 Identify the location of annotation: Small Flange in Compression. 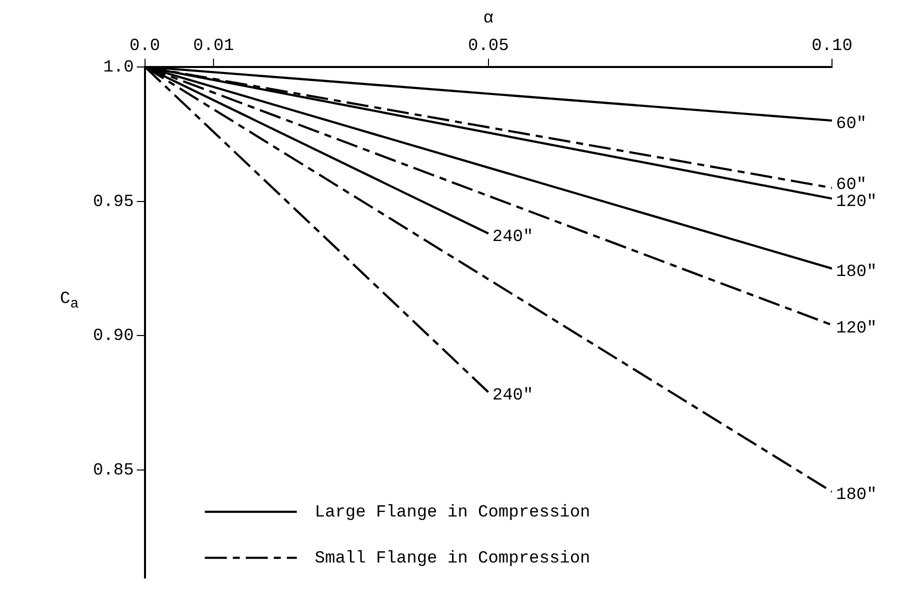
(452, 558).